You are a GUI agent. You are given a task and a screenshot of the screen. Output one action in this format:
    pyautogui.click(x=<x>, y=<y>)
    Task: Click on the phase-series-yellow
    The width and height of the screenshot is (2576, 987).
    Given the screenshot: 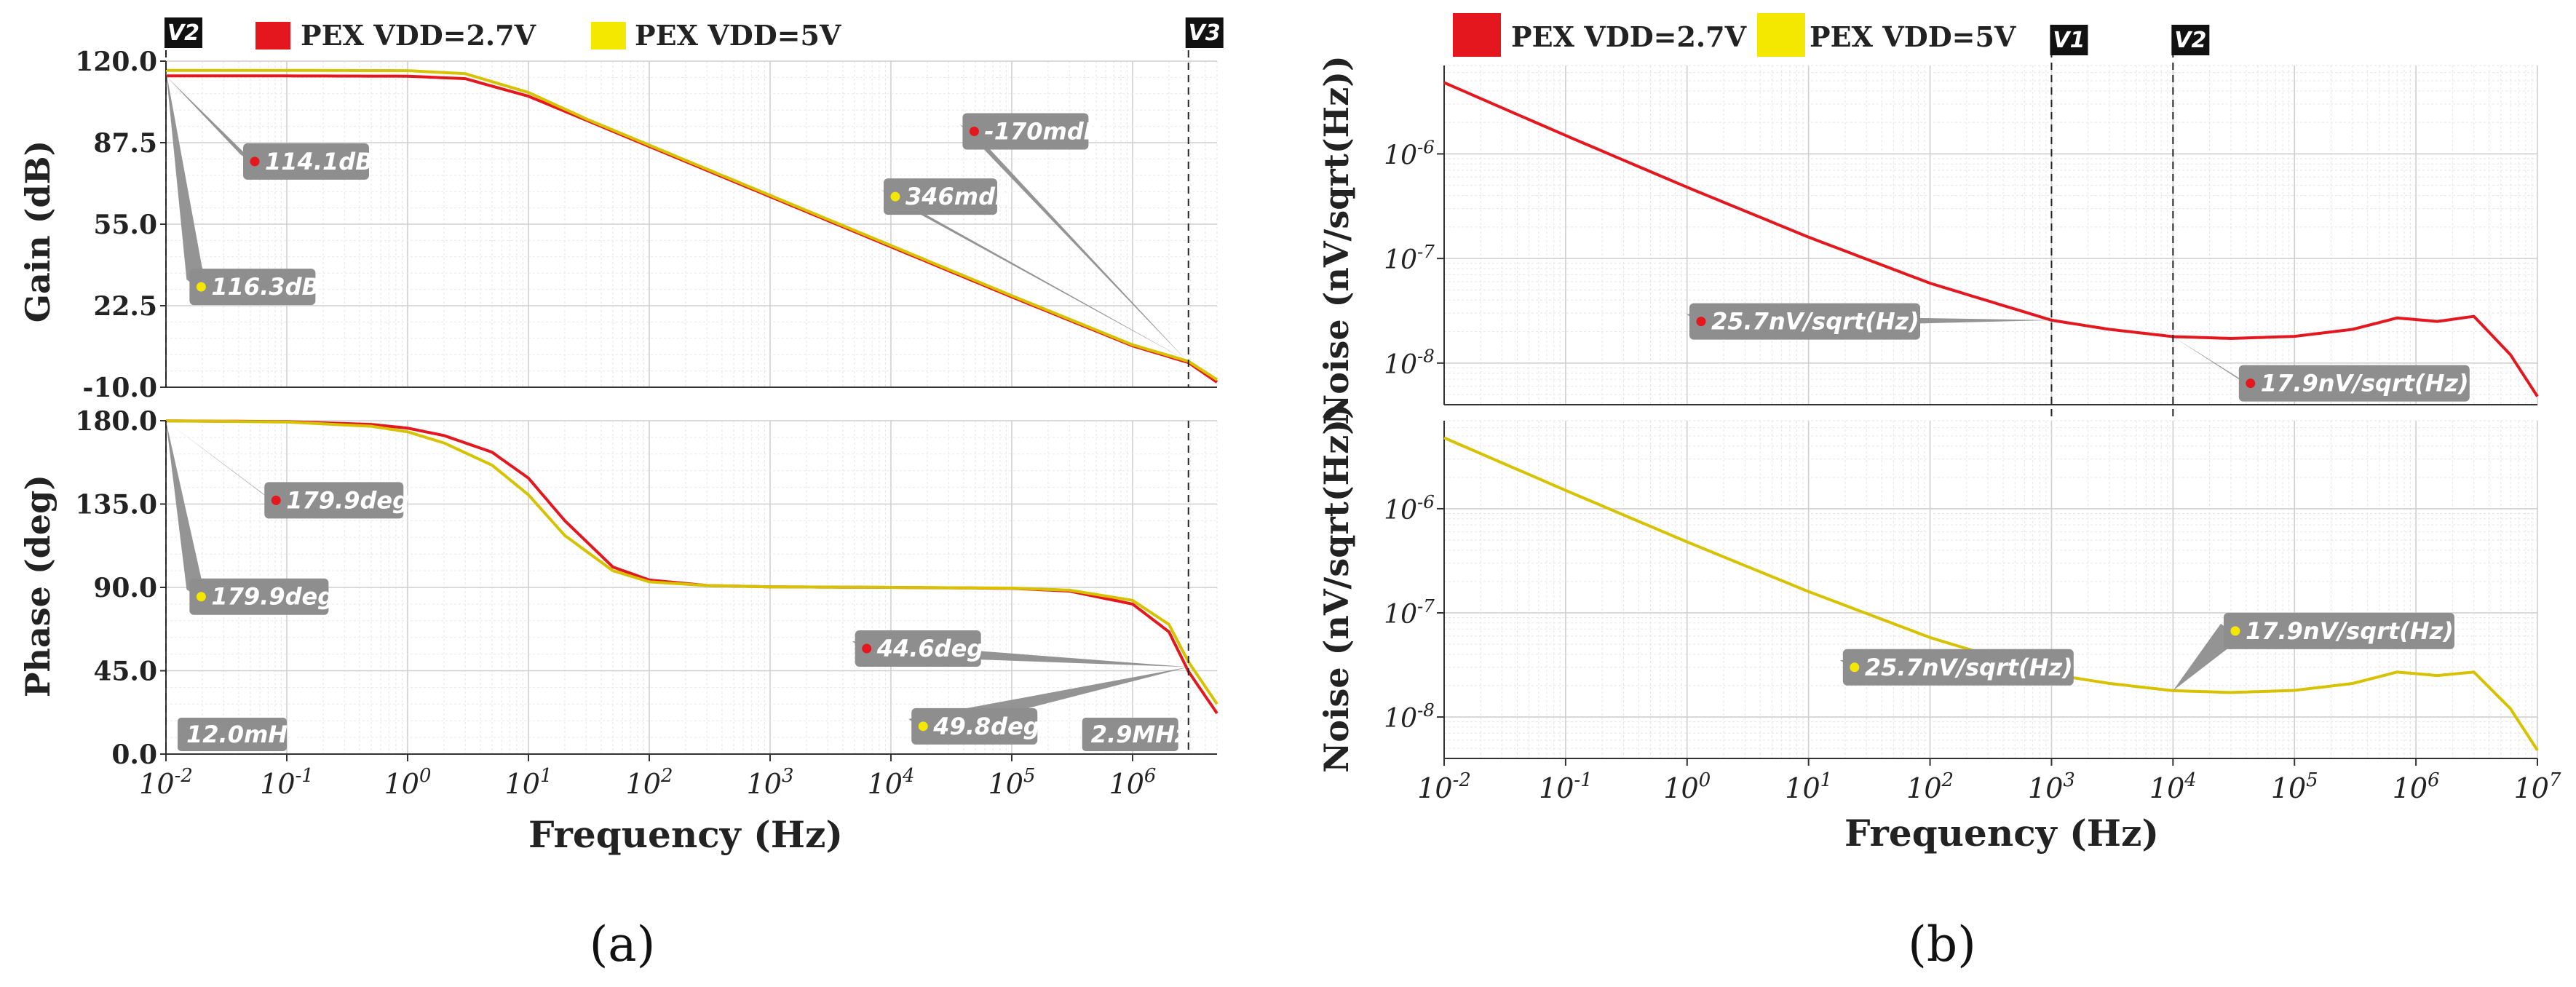 What is the action you would take?
    pyautogui.click(x=691, y=562)
    